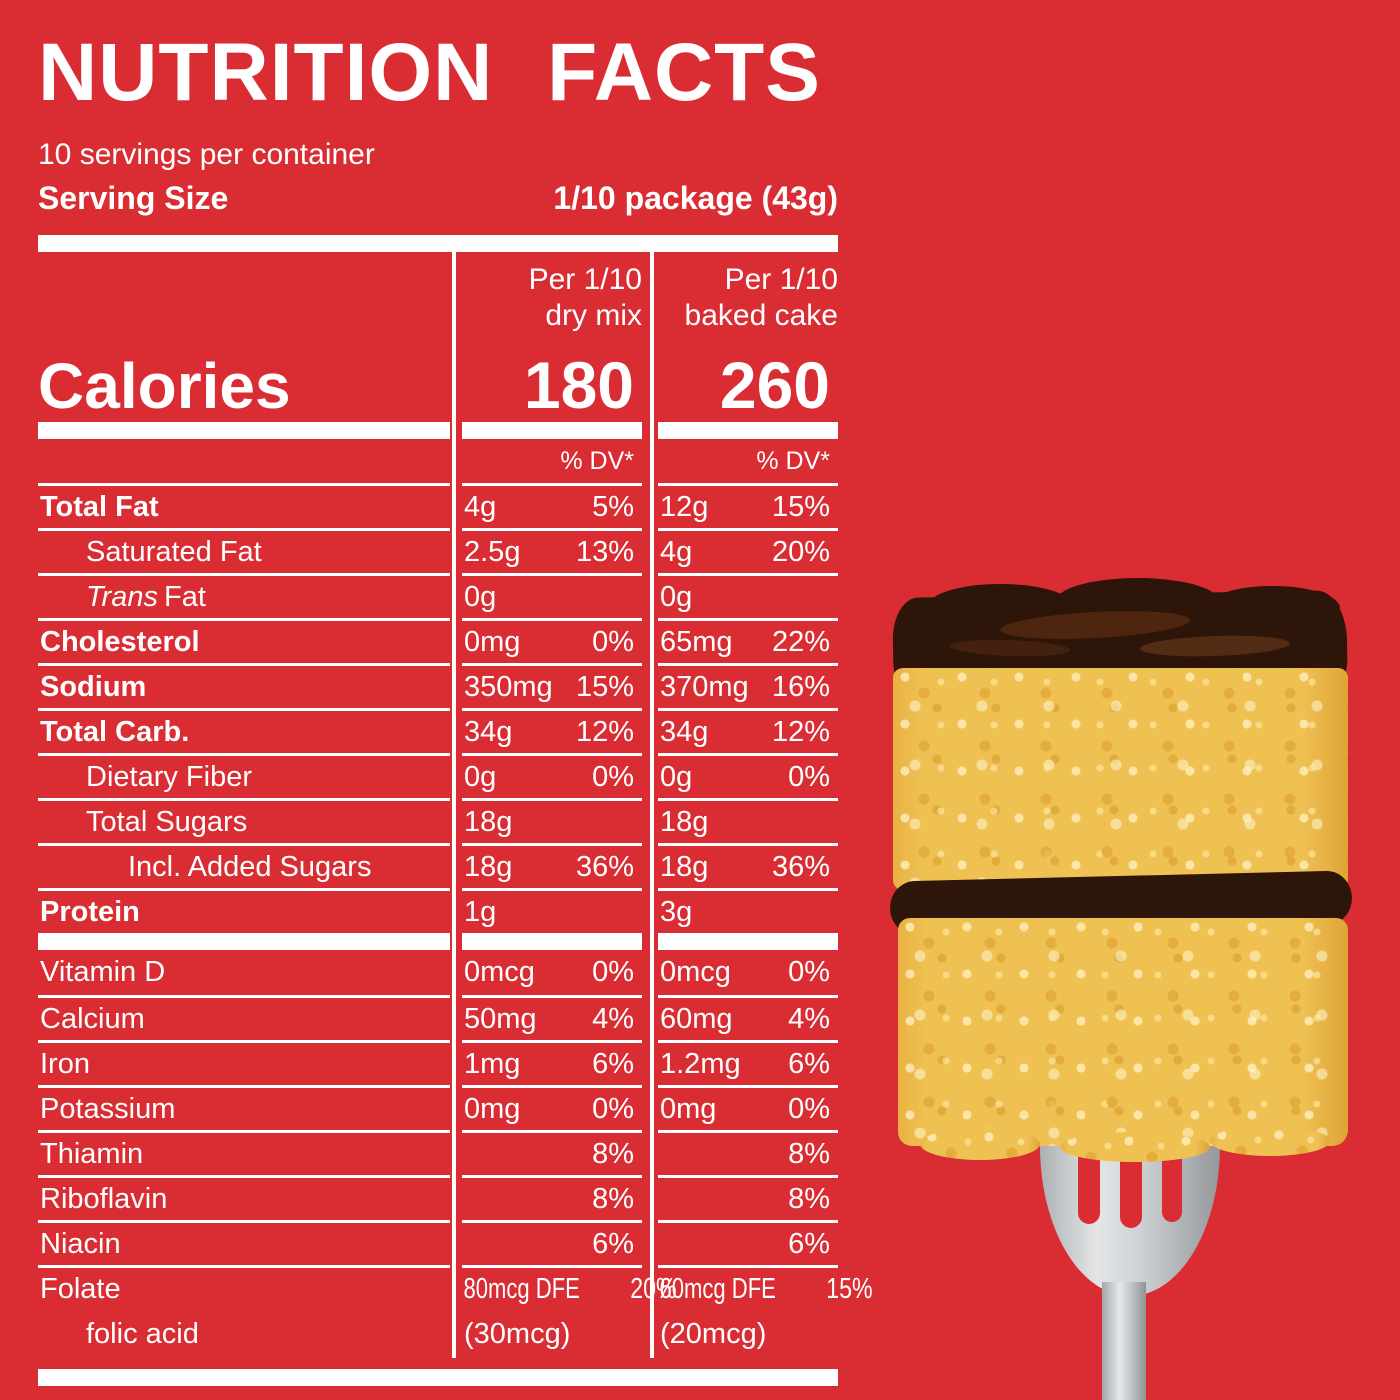  I want to click on column-header-row: Per 1/10 dry mix Per 1/10 baked cake, so click(438, 292).